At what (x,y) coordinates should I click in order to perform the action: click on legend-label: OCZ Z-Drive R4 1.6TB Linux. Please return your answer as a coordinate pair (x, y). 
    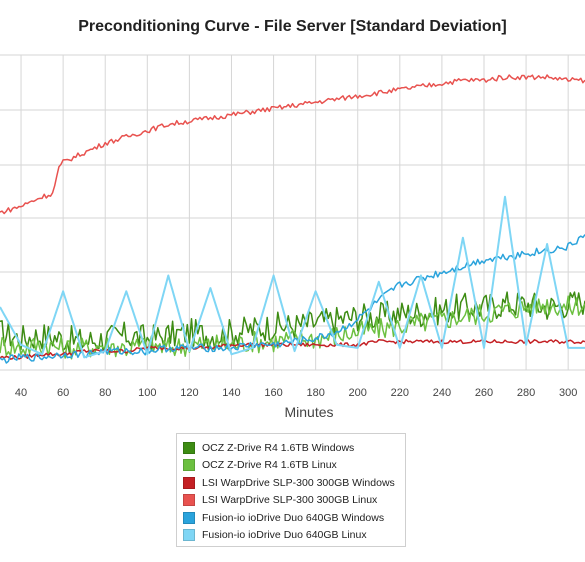
    Looking at the image, I should click on (269, 465).